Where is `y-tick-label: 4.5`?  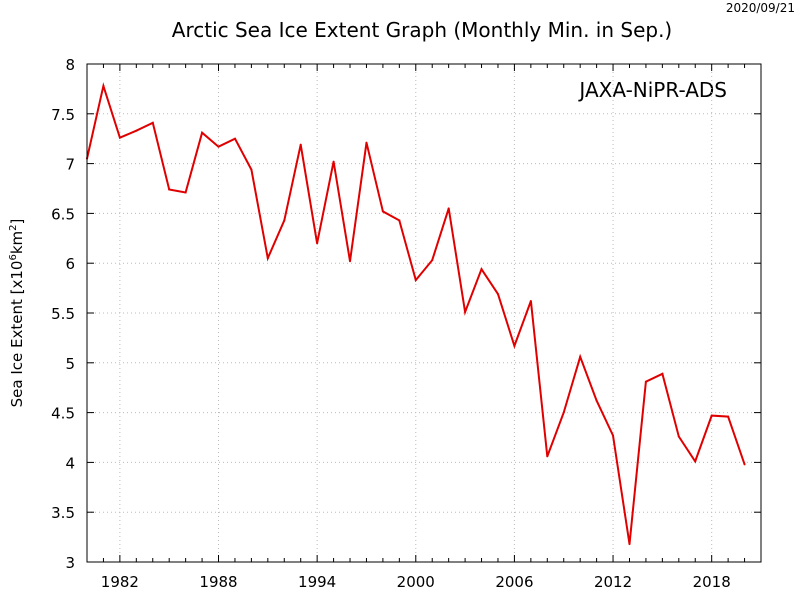 y-tick-label: 4.5 is located at coordinates (63, 414).